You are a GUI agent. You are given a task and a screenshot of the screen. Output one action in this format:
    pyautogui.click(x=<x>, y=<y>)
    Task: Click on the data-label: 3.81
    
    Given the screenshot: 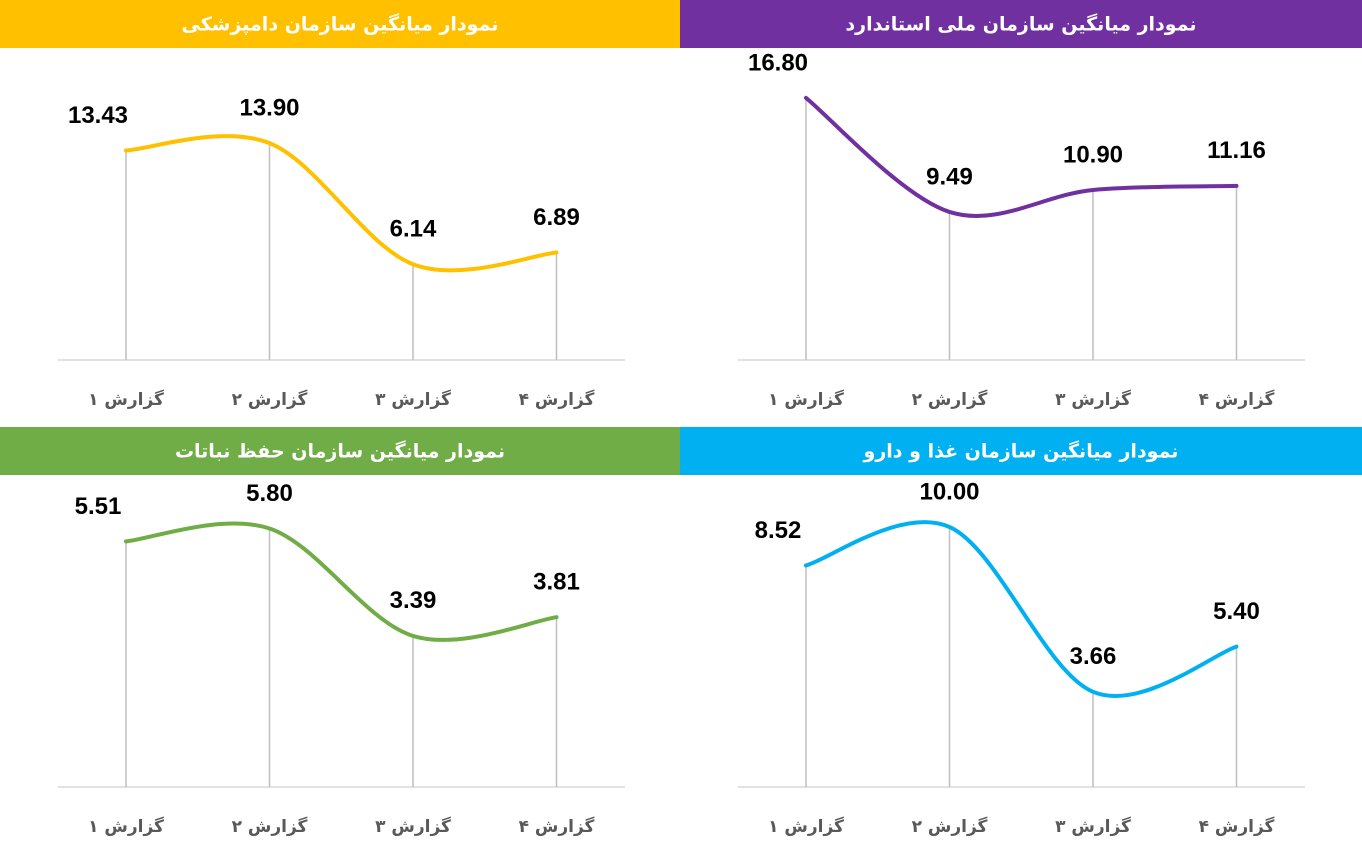 What is the action you would take?
    pyautogui.click(x=556, y=582)
    